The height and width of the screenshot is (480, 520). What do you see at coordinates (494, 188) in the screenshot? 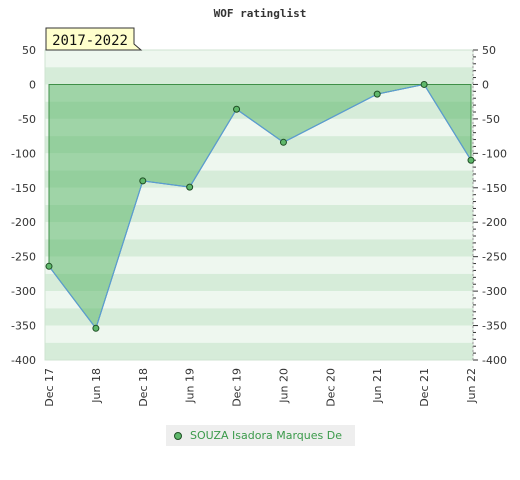
I see `y-tick-label-right: -150` at bounding box center [494, 188].